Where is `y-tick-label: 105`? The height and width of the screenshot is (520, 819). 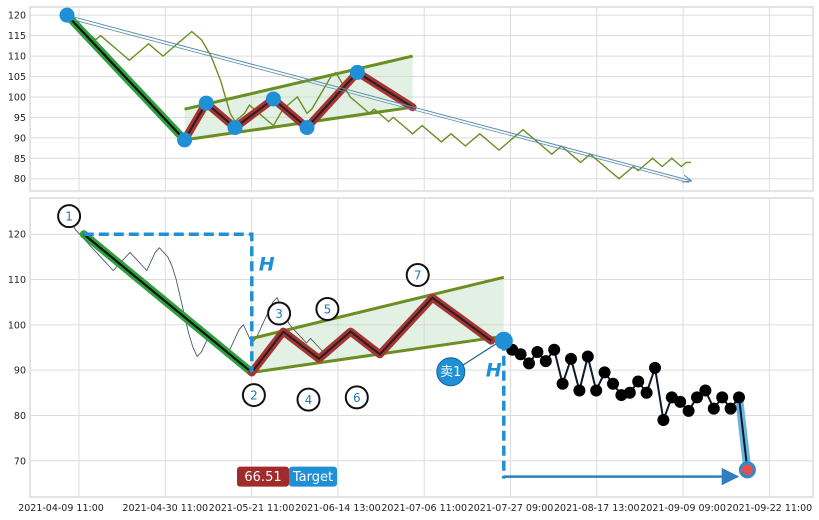
y-tick-label: 105 is located at coordinates (17, 77).